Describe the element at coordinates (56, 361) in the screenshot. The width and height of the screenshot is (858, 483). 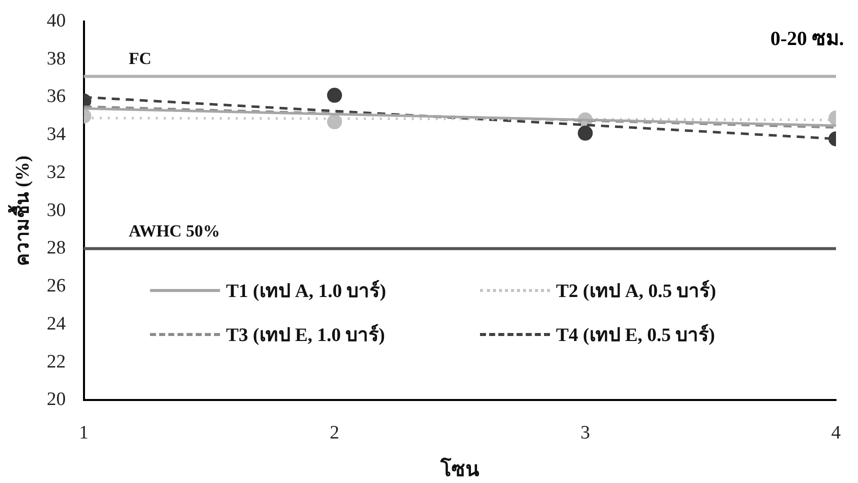
I see `y-tick-label: 22` at that location.